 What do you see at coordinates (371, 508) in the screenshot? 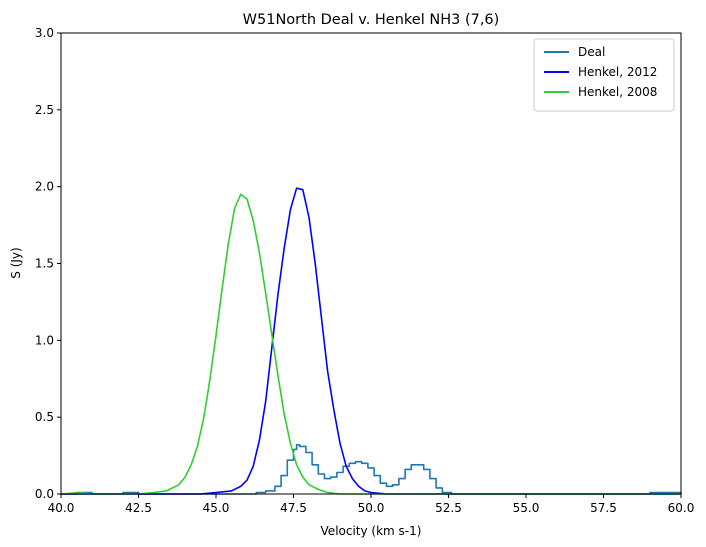
I see `x-tick-label: 50.0` at bounding box center [371, 508].